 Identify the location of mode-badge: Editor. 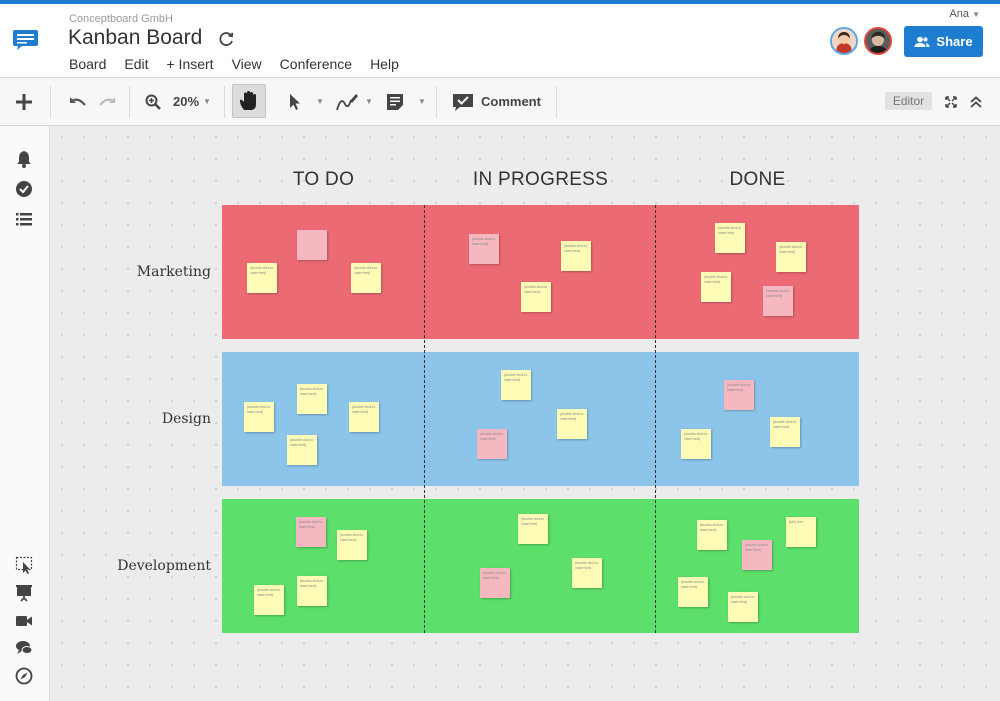
(908, 101).